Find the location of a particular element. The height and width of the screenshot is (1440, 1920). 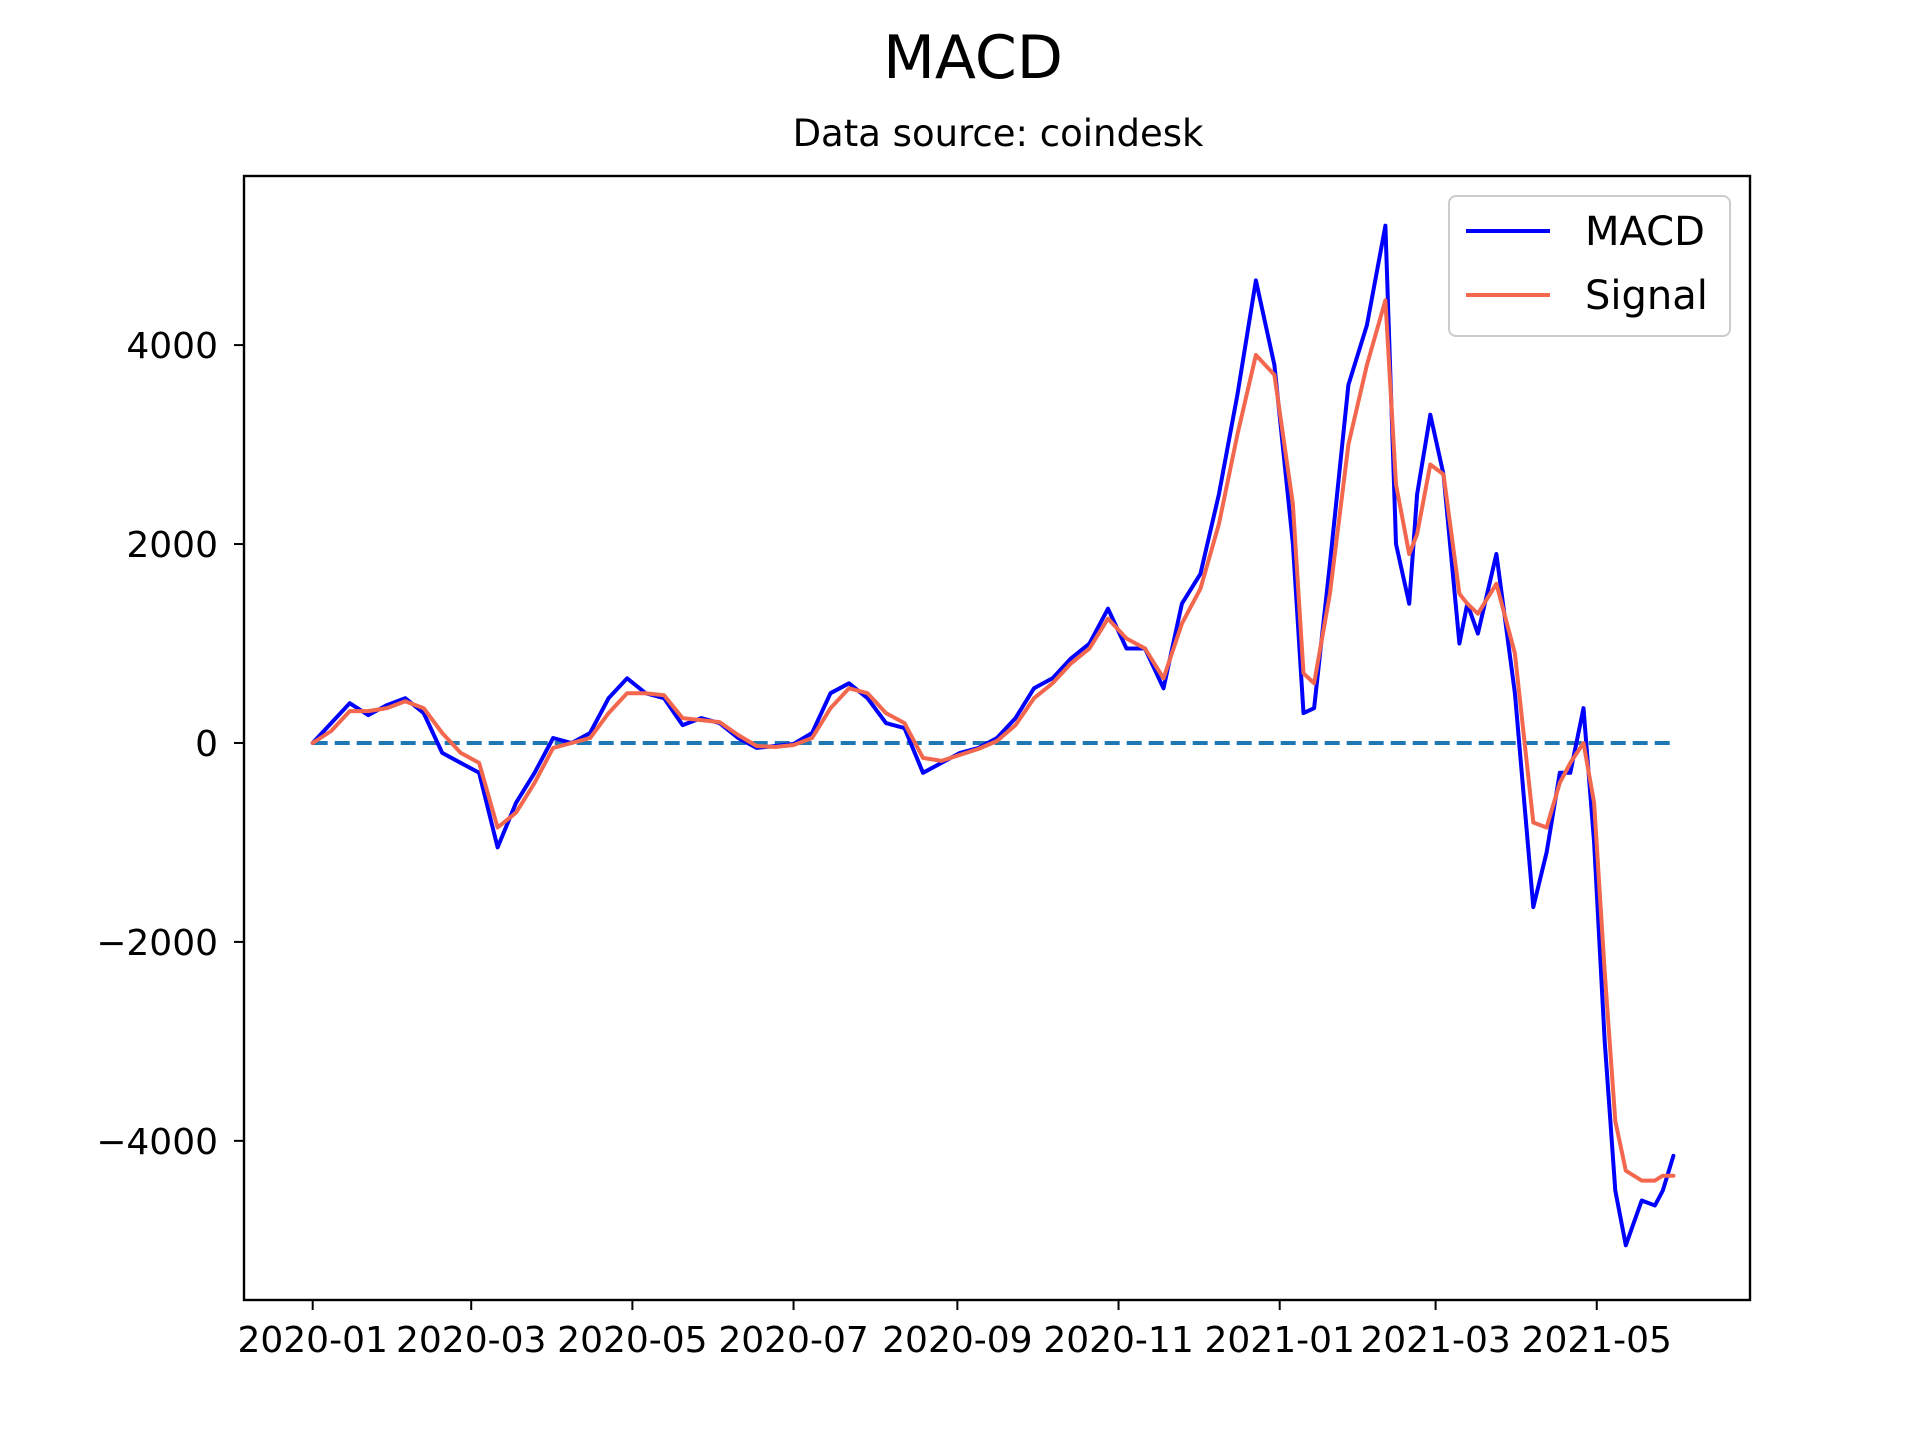

legend: MACD Signal is located at coordinates (1589, 266).